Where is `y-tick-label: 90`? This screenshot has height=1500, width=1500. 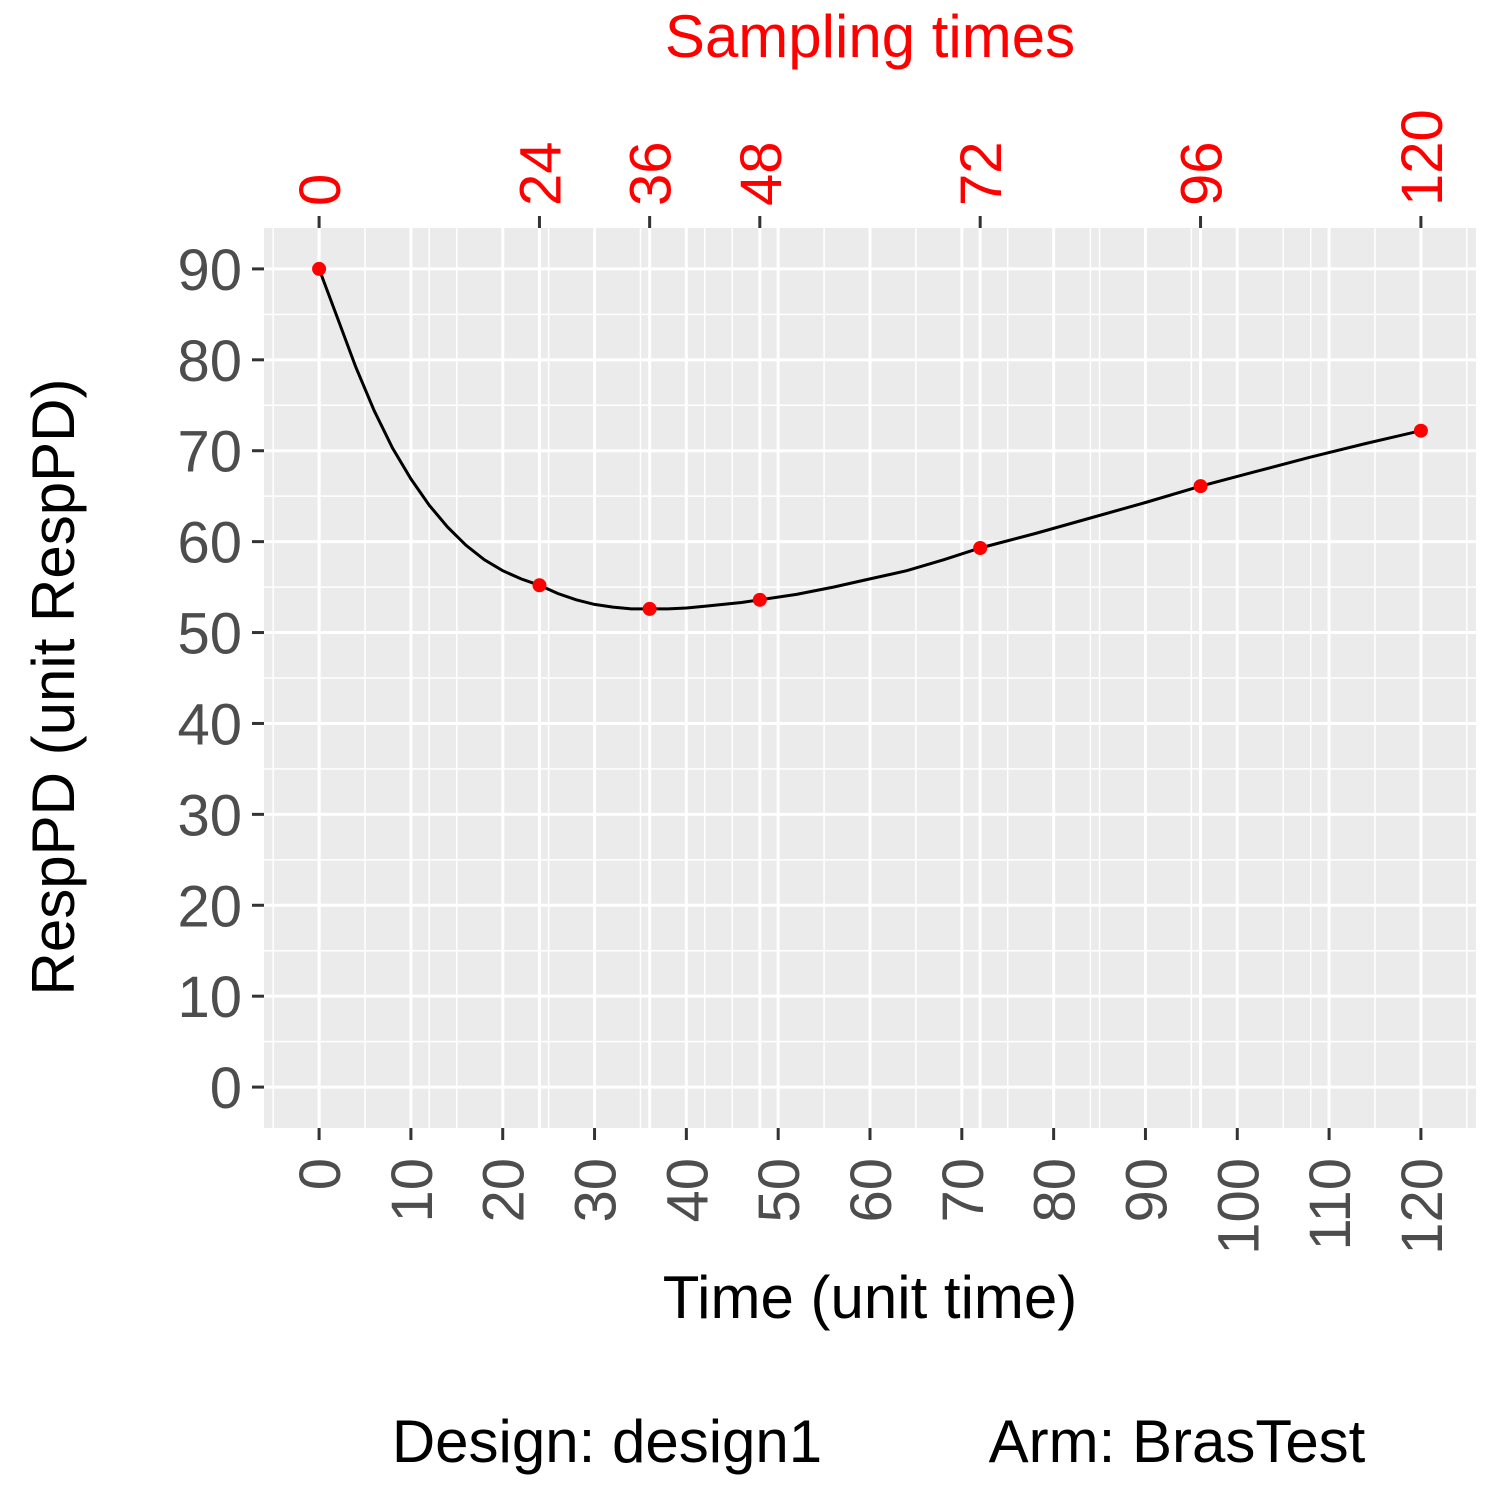
y-tick-label: 90 is located at coordinates (209, 270).